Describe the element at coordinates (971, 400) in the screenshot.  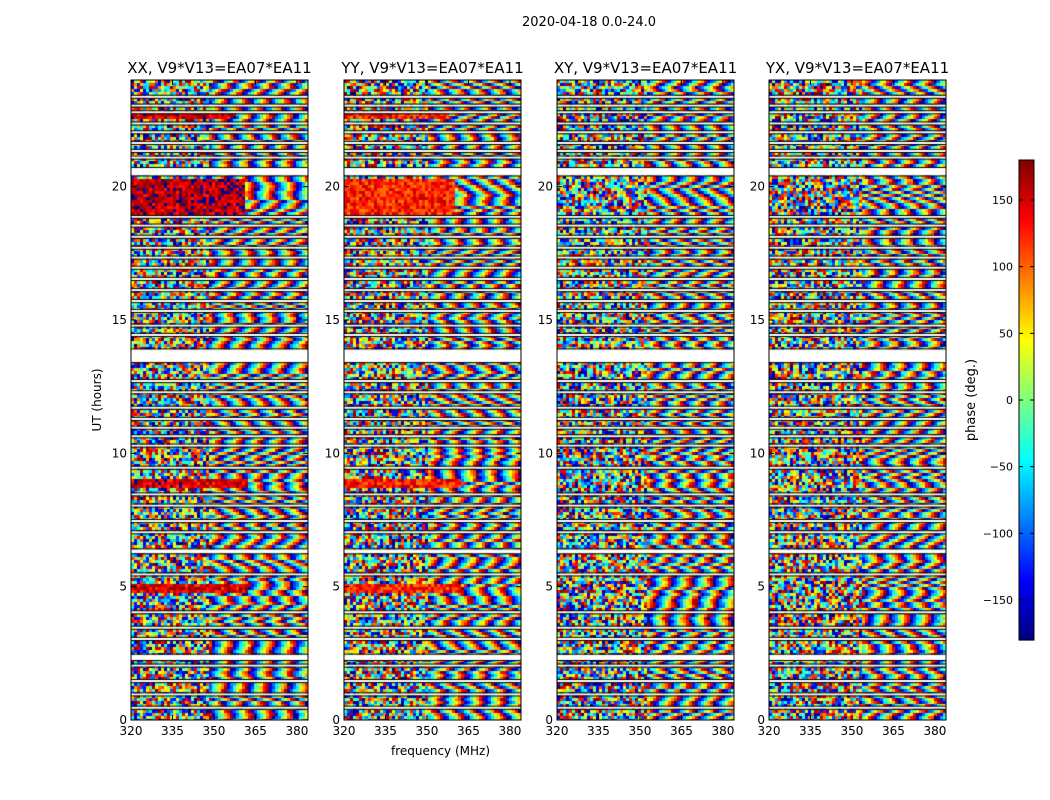
I see `colorbar-label: phase (deg.)` at that location.